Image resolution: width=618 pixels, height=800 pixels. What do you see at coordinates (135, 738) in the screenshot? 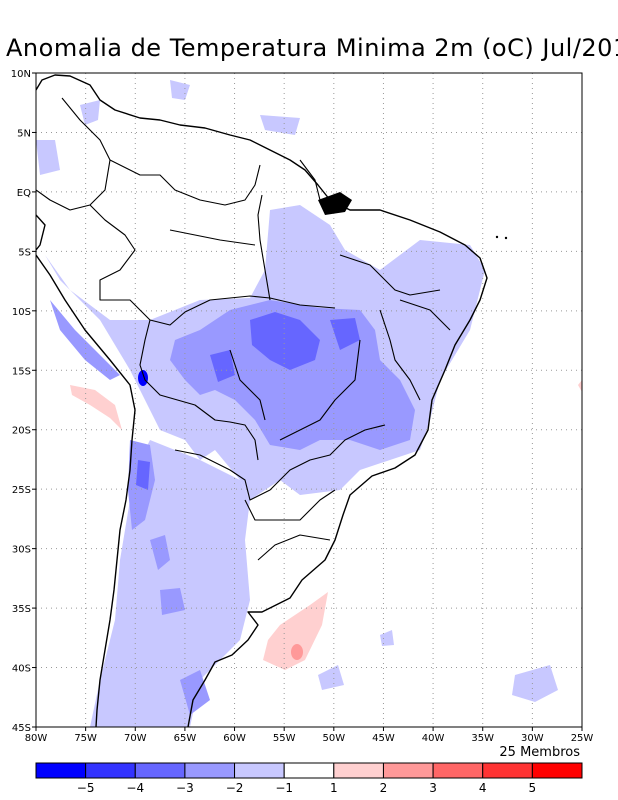
I see `lon-tick-label: 70W` at bounding box center [135, 738].